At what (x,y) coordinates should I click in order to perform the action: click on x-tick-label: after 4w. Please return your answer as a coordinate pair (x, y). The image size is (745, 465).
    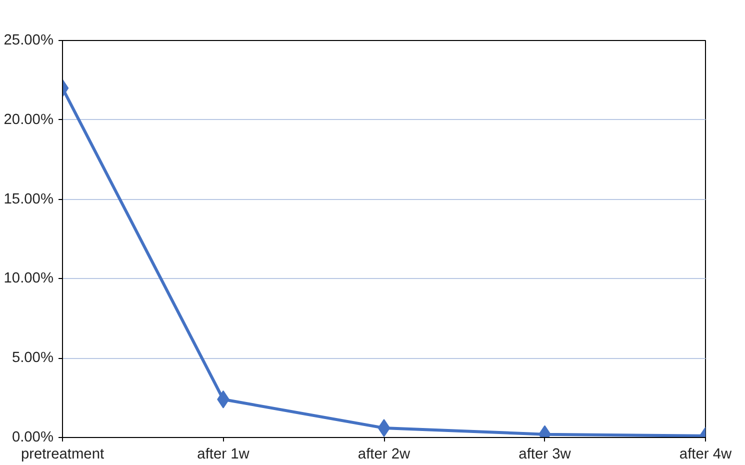
    Looking at the image, I should click on (705, 454).